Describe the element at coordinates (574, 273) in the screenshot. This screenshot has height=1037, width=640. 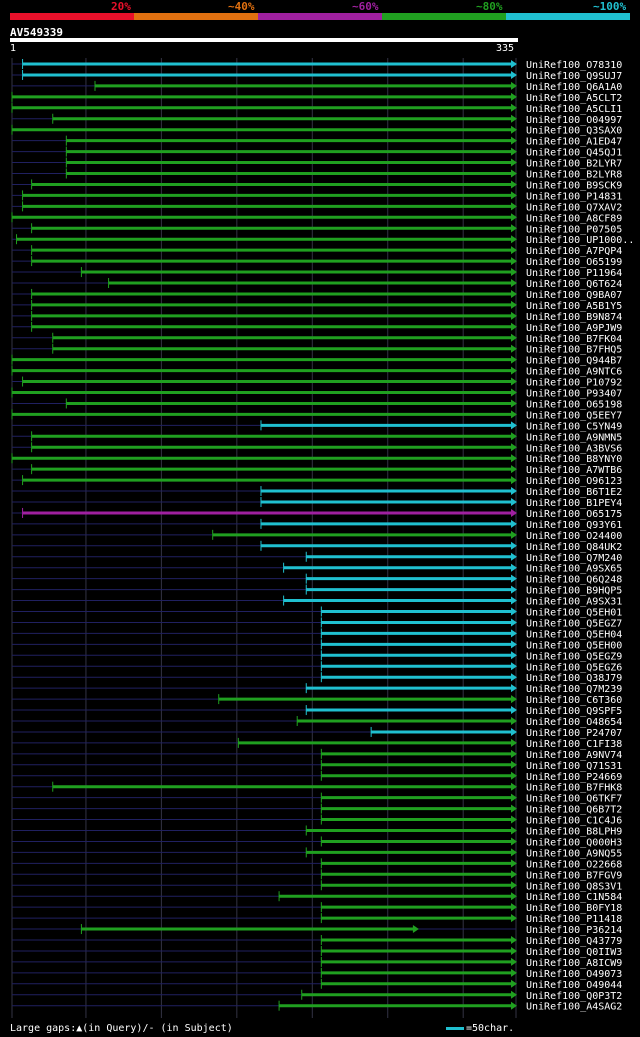
I see `hit-label: UniRef100_P11964` at that location.